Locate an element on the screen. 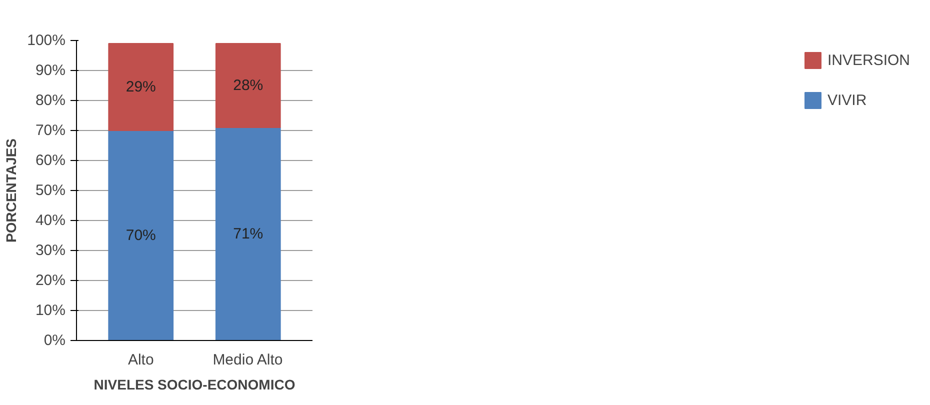 This screenshot has width=930, height=405. y-tick-label: 70% is located at coordinates (50, 130).